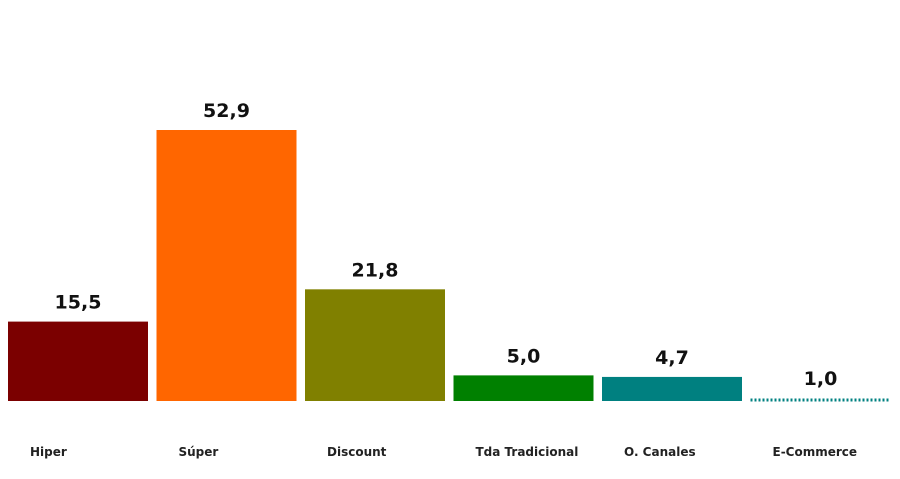 The image size is (900, 479). What do you see at coordinates (375, 270) in the screenshot?
I see `value-label-discount: 21,8` at bounding box center [375, 270].